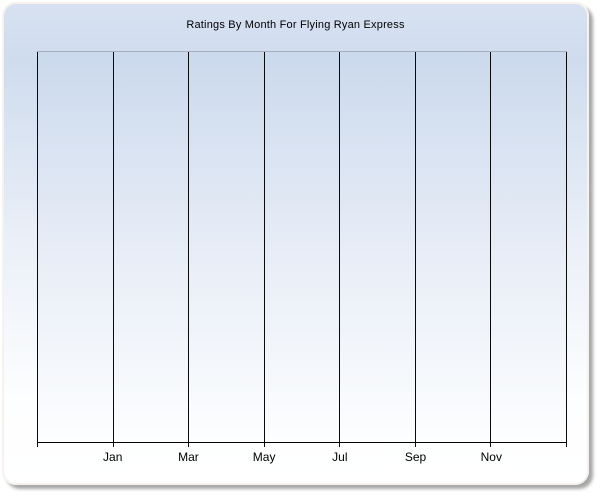 The height and width of the screenshot is (500, 600). What do you see at coordinates (295, 25) in the screenshot?
I see `chart-title: Ratings By Month For Flying Ryan Express` at bounding box center [295, 25].